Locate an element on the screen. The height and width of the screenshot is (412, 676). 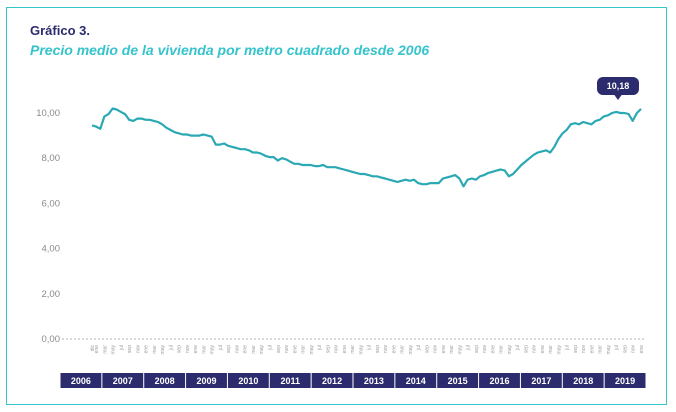
callout-label: 10,18 is located at coordinates (618, 86).